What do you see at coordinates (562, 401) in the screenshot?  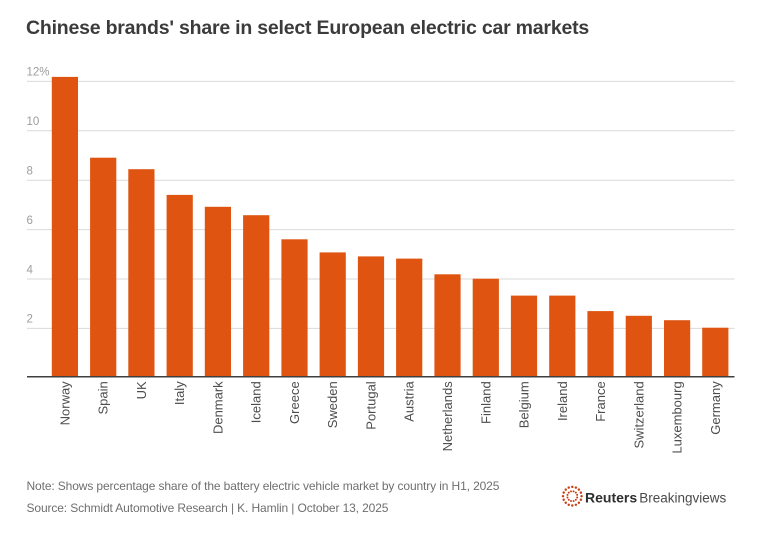 I see `svg-text: Ireland` at bounding box center [562, 401].